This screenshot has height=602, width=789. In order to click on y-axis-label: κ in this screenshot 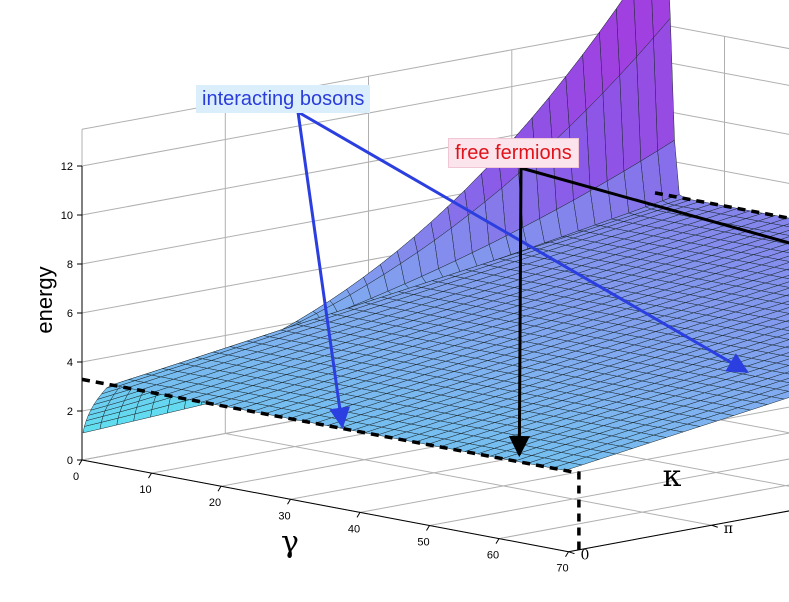, I will do `click(672, 476)`.